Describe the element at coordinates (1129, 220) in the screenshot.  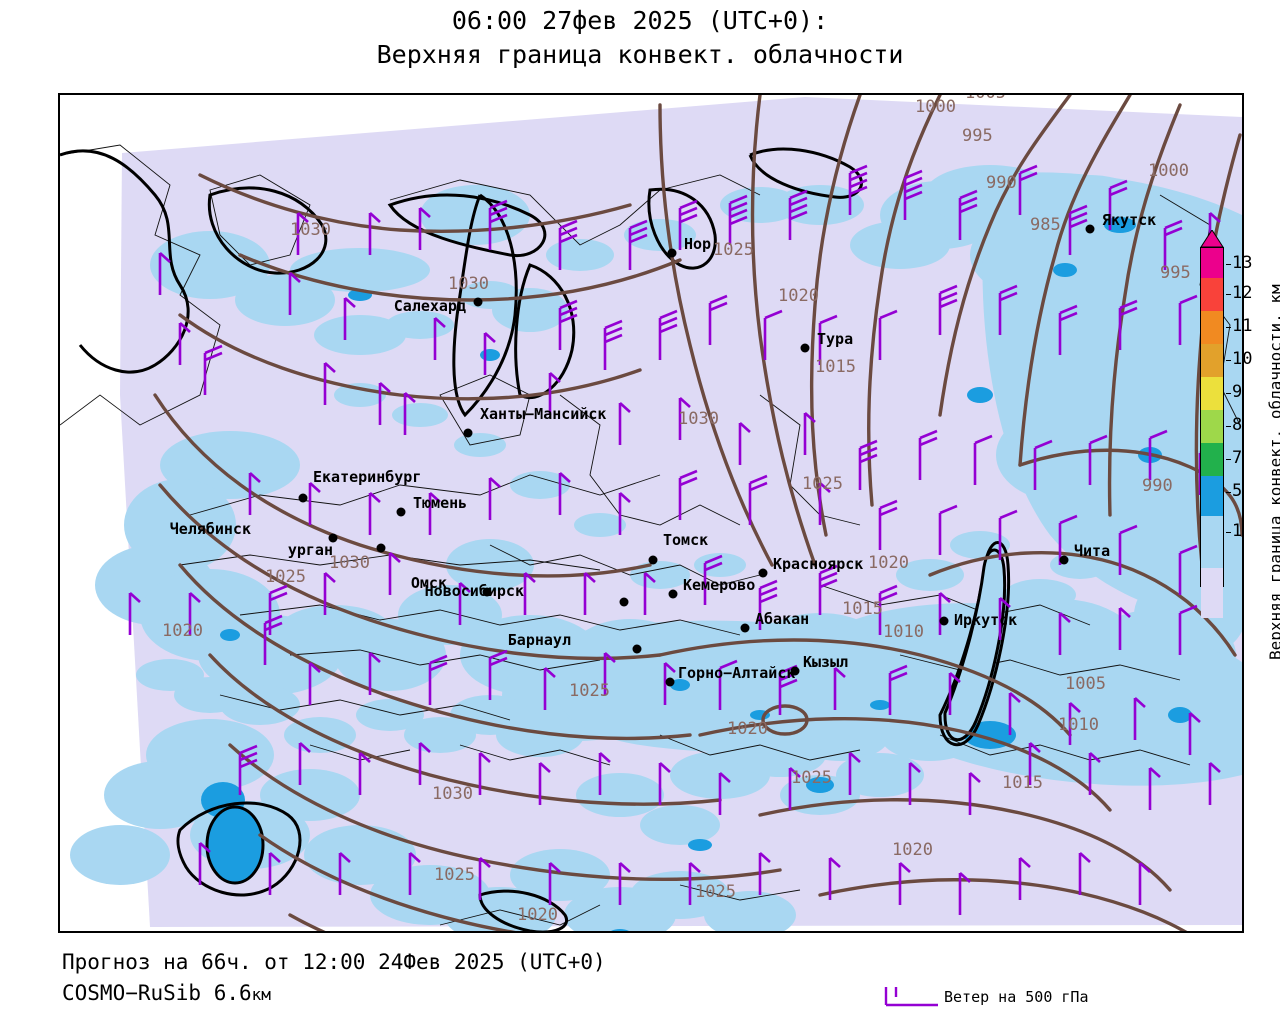
I see `city-label: Якутск` at that location.